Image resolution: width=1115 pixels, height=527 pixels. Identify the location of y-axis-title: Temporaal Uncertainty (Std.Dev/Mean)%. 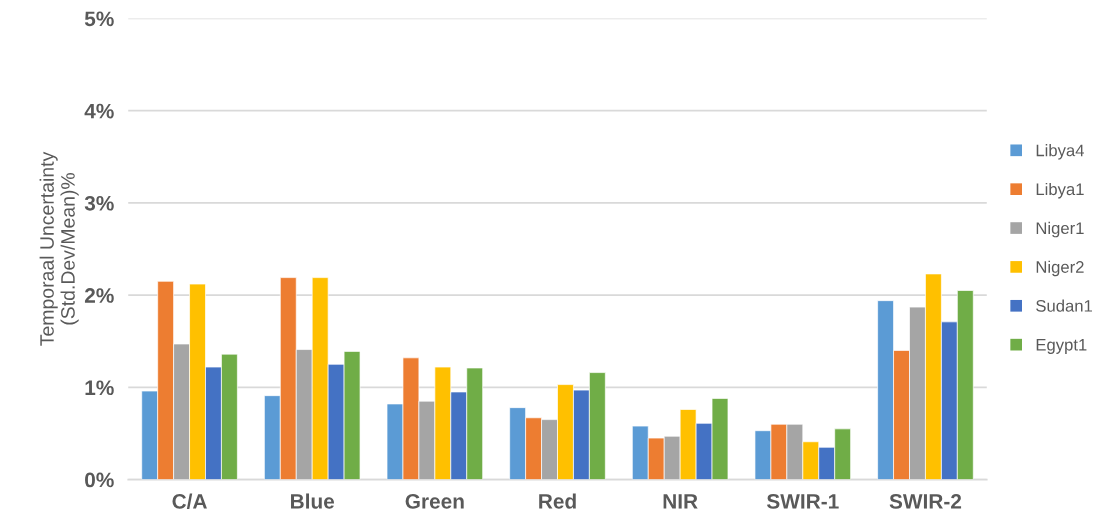
(59, 248).